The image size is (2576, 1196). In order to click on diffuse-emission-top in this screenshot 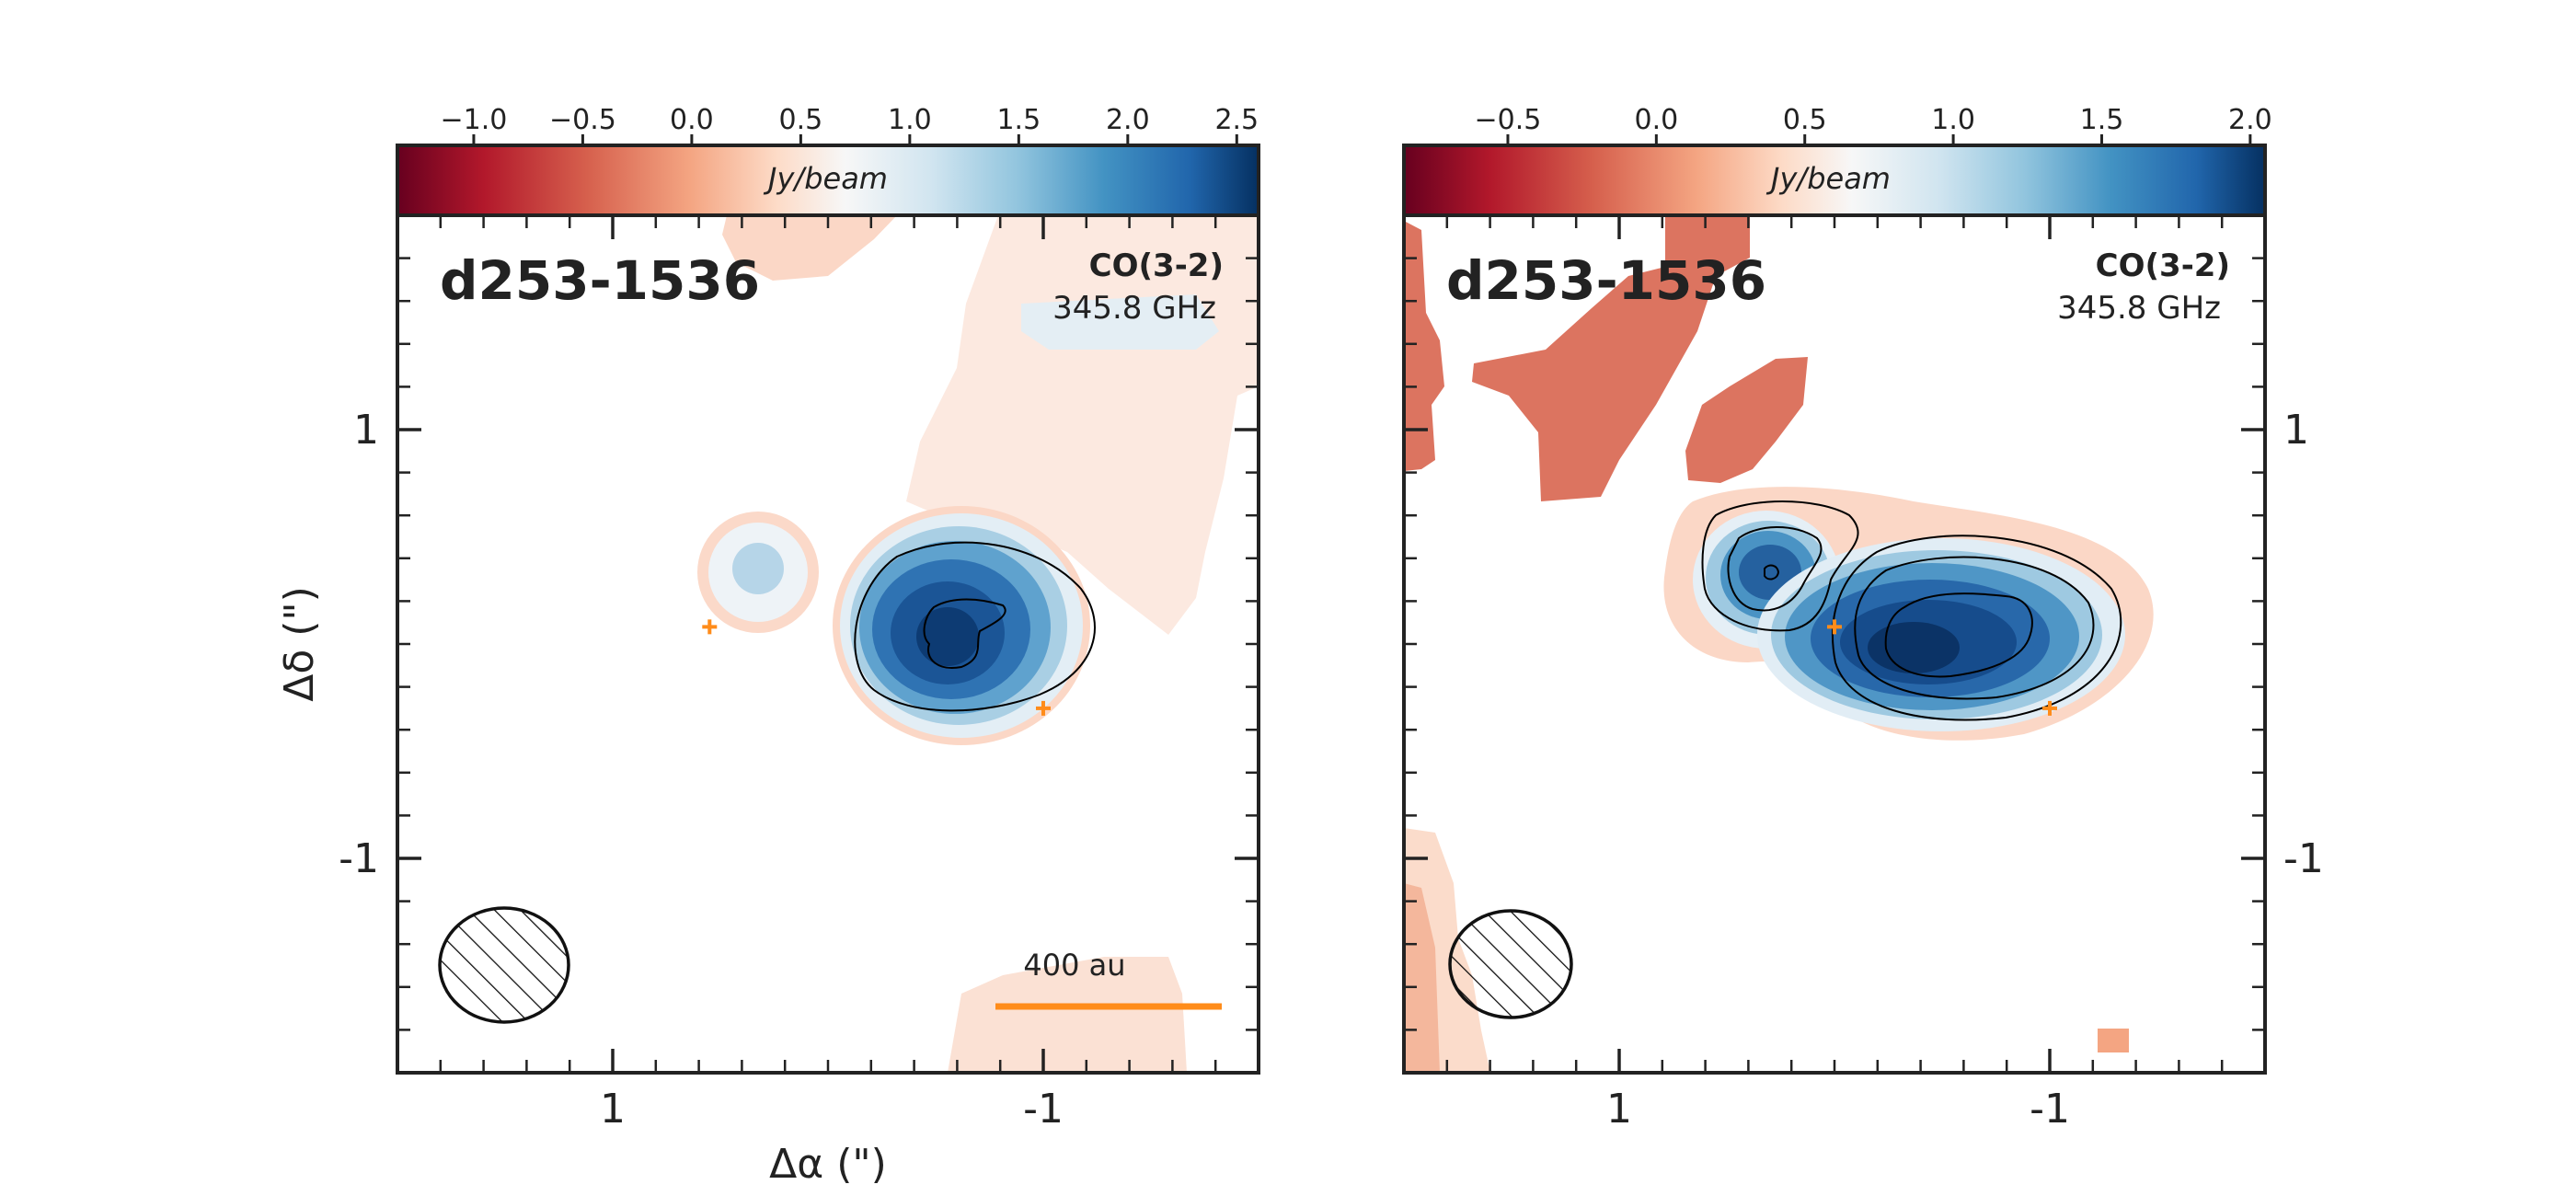, I will do `click(809, 248)`.